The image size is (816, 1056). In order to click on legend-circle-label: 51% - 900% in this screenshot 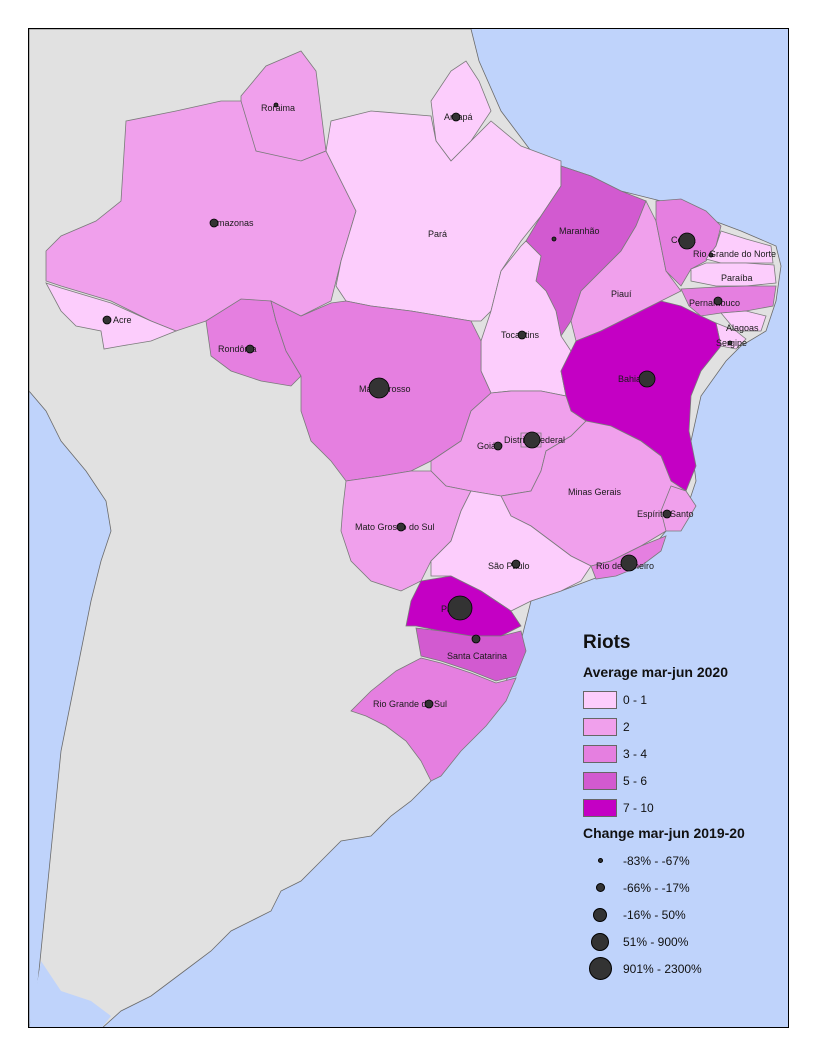, I will do `click(656, 941)`.